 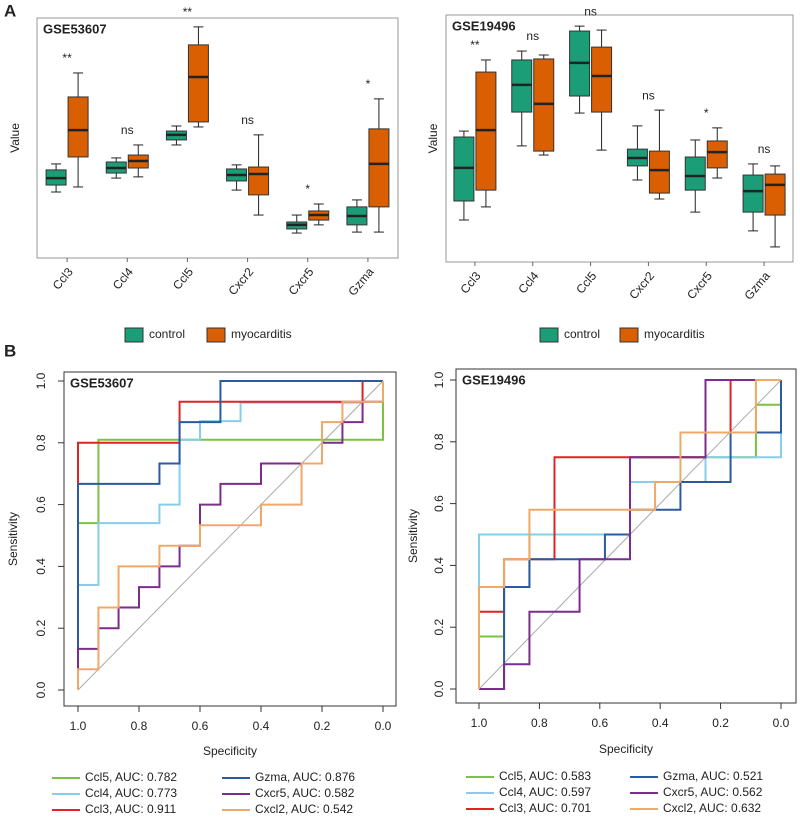 I want to click on legend-label: Cxcl2, AUC: 0.542, so click(x=304, y=809).